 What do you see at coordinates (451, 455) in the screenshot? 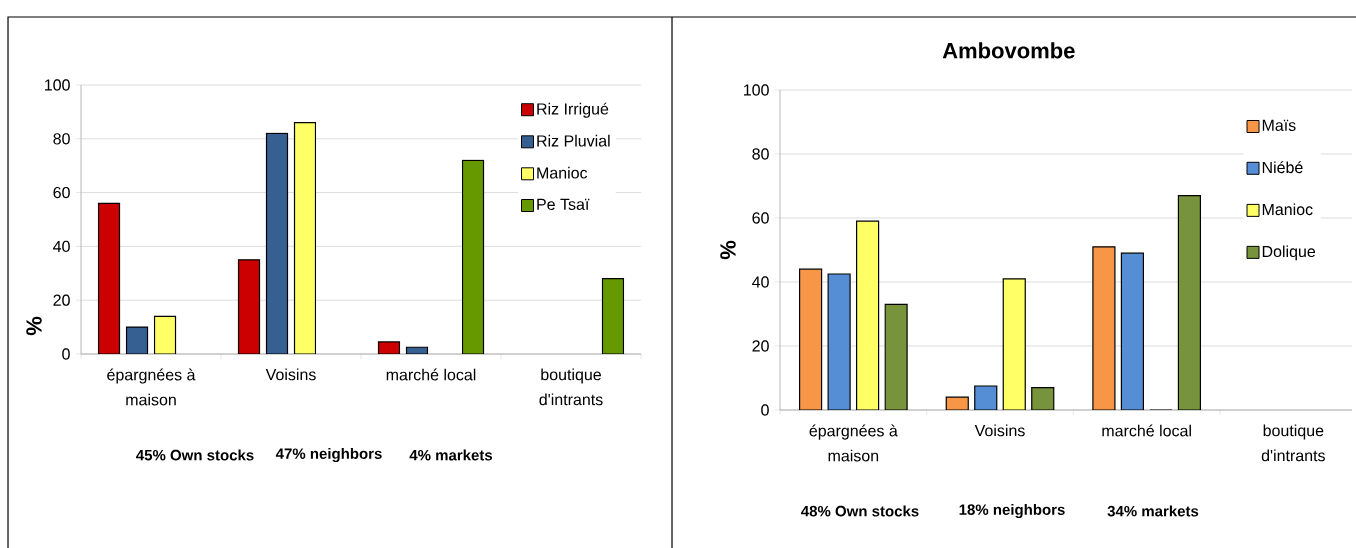
I see `text: 4% markets` at bounding box center [451, 455].